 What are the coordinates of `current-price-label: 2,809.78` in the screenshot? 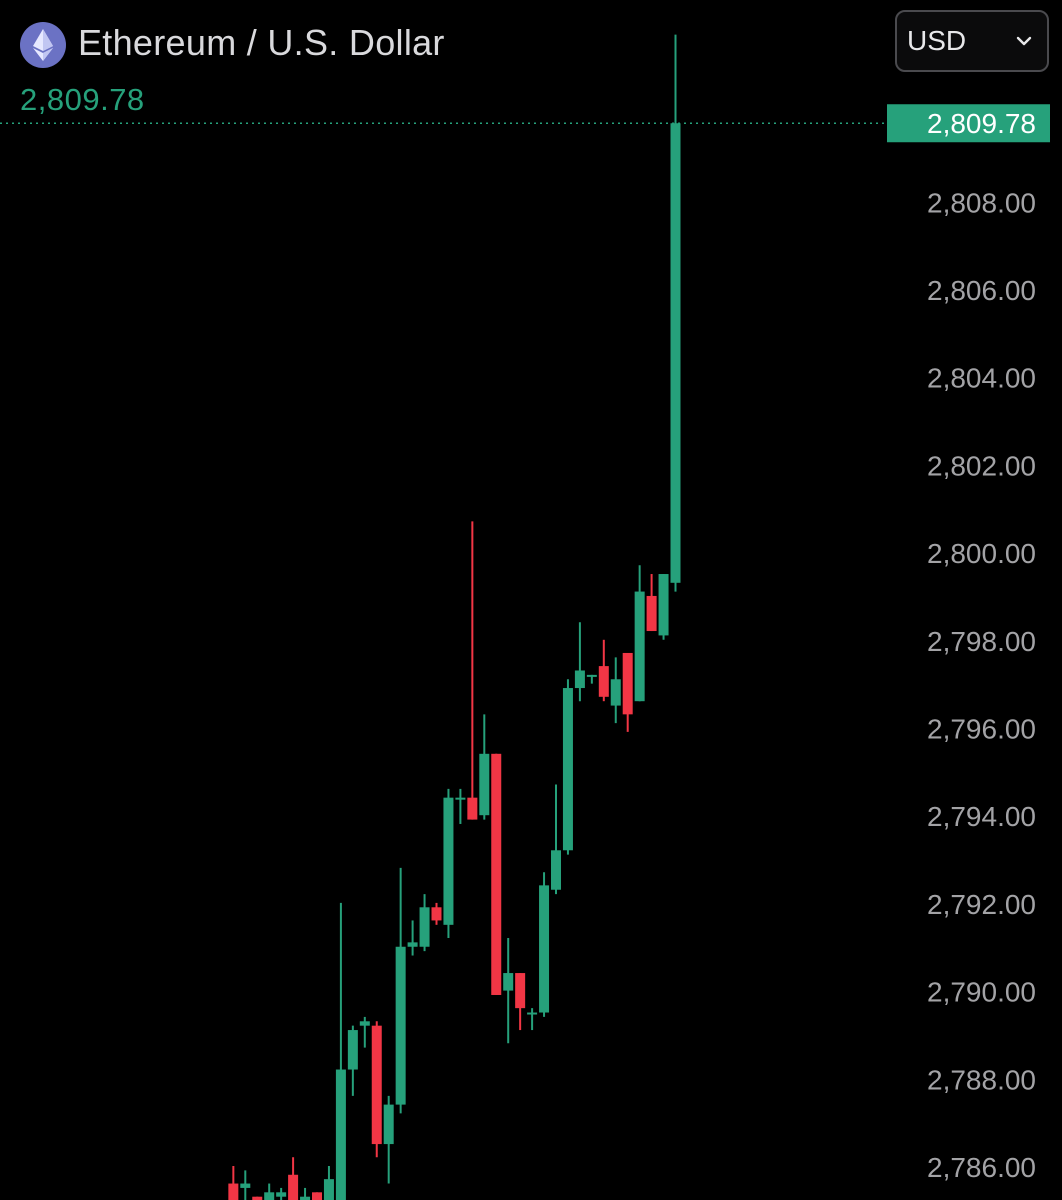 It's located at (981, 123).